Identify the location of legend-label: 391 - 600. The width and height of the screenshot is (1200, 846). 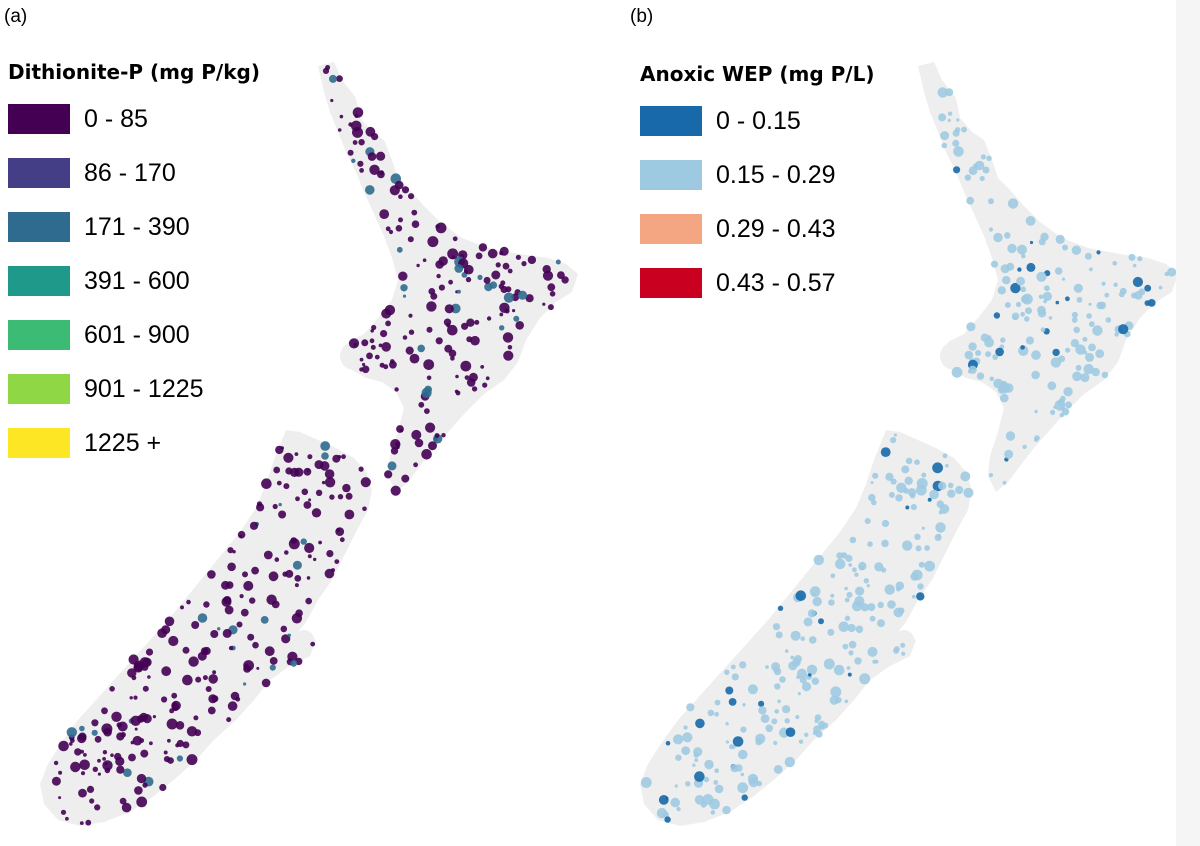
(137, 280).